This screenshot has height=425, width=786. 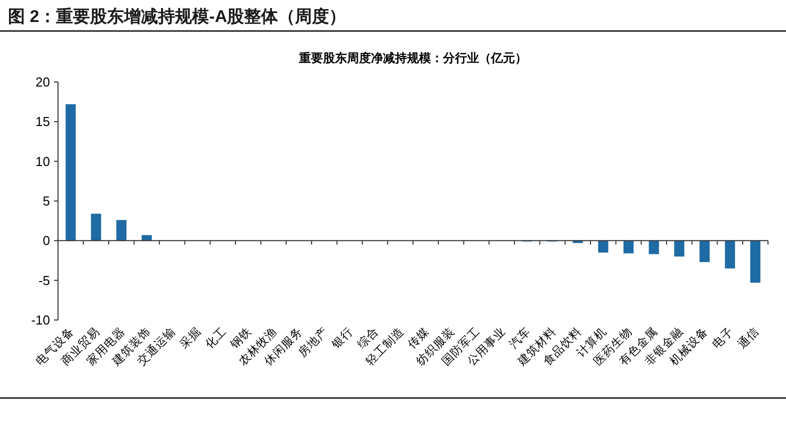 What do you see at coordinates (748, 338) in the screenshot?
I see `x-tick-label: 通信` at bounding box center [748, 338].